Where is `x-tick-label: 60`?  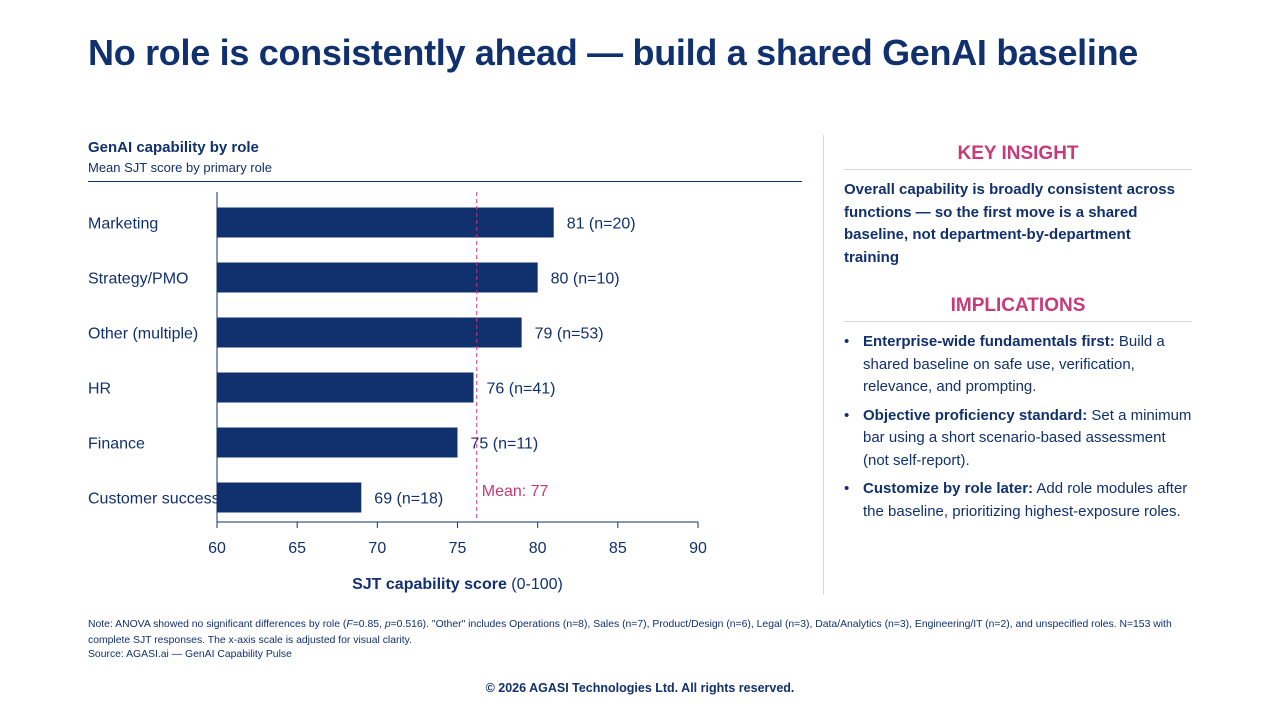
x-tick-label: 60 is located at coordinates (217, 548).